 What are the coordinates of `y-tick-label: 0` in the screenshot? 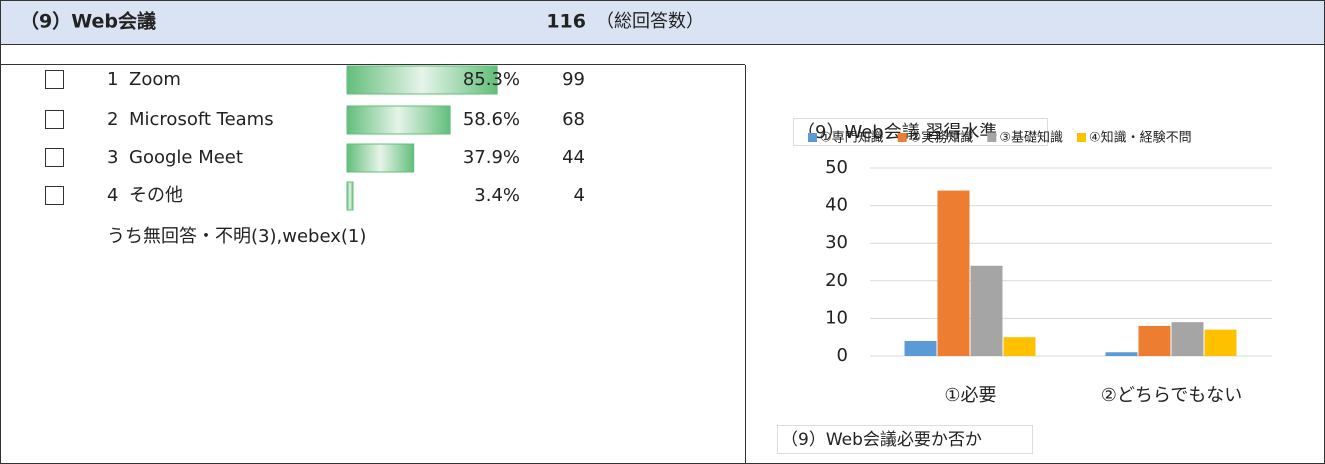 It's located at (842, 355).